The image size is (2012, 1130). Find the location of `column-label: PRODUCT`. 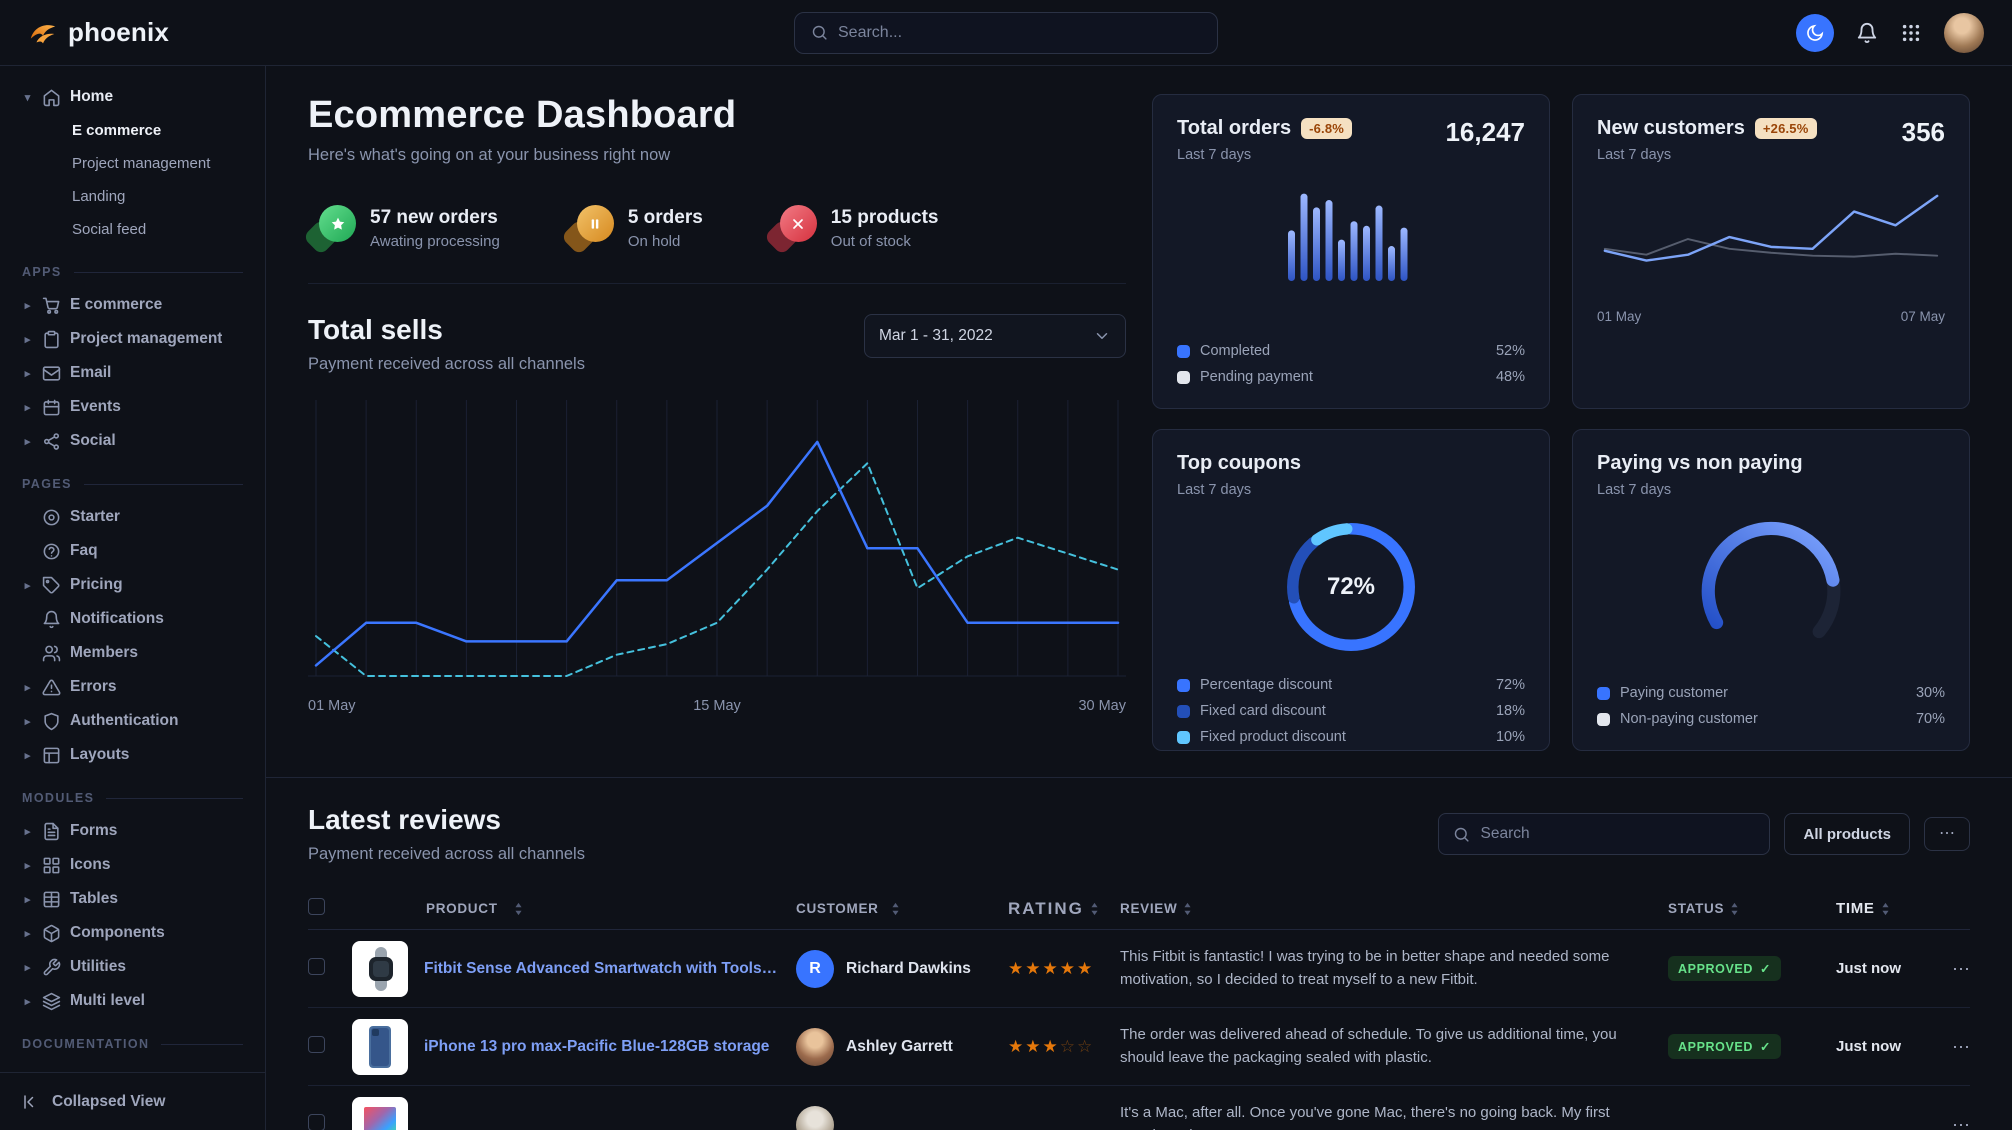

column-label: PRODUCT is located at coordinates (462, 908).